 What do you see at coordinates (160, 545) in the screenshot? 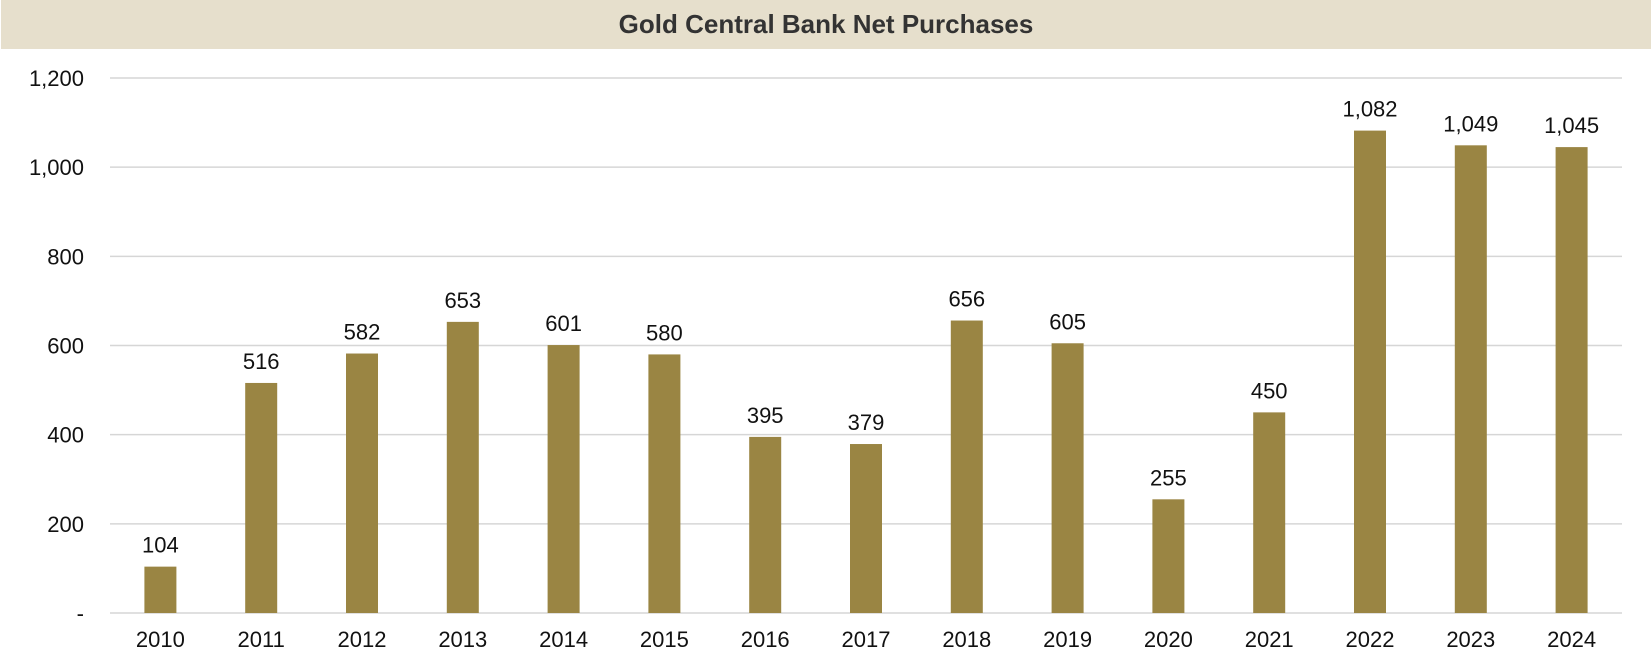
I see `data-label-2010: 104` at bounding box center [160, 545].